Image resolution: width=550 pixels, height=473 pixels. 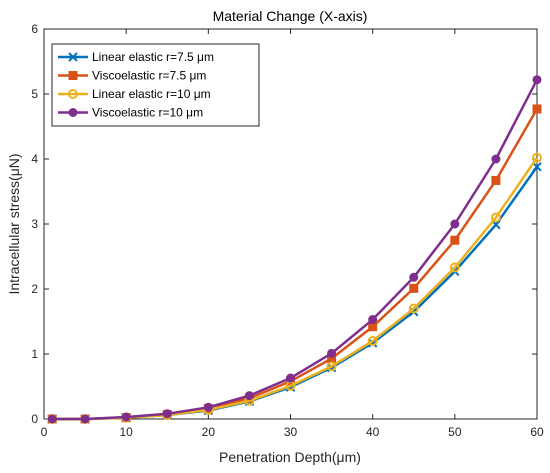 I want to click on x-tick-label: 50, so click(x=455, y=432).